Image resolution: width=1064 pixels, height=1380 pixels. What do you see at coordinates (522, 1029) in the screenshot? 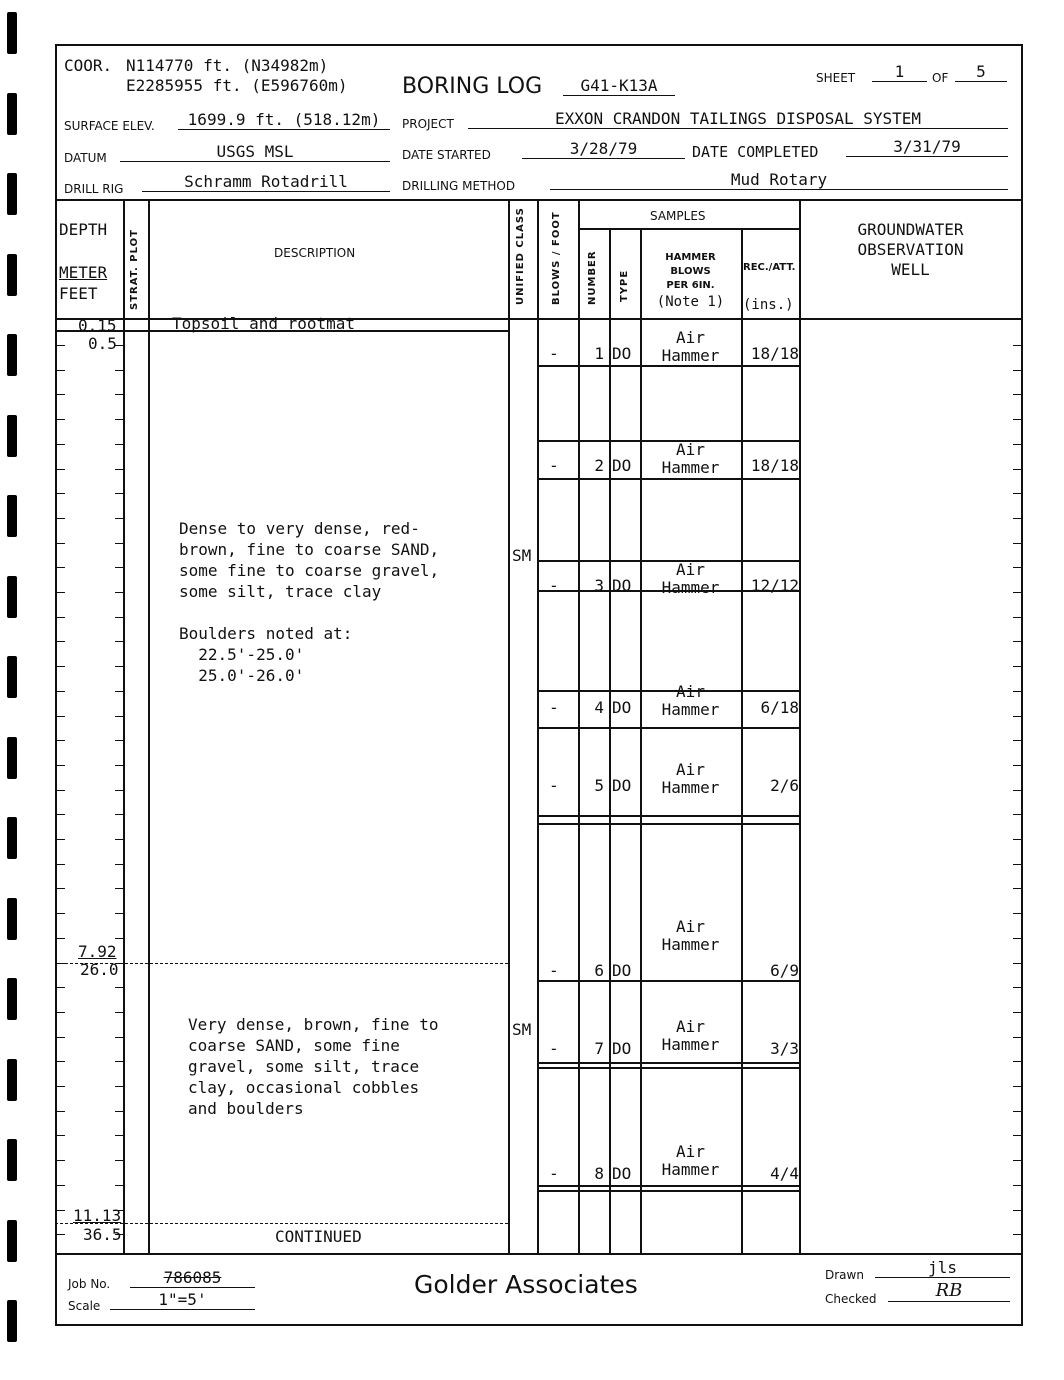
I see `unified-class: SM` at bounding box center [522, 1029].